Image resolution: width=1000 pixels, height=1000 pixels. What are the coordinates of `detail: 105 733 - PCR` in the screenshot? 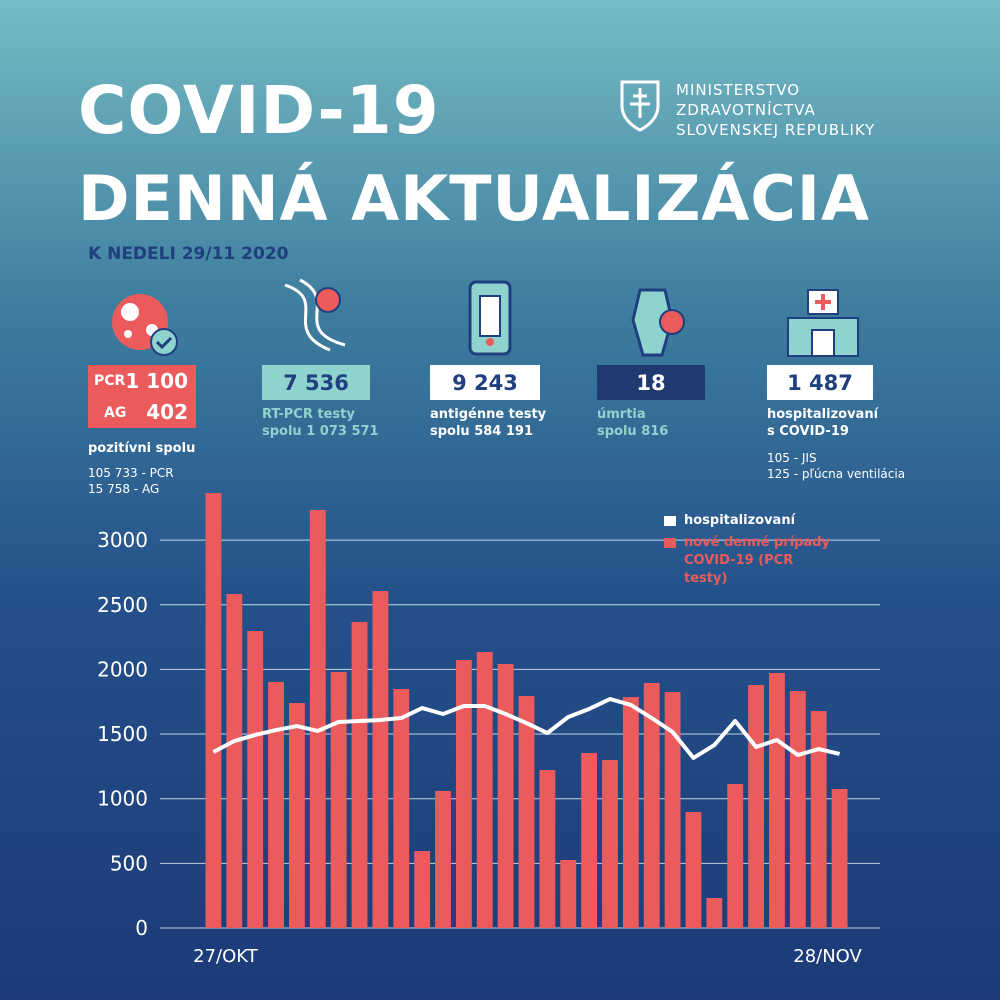 It's located at (131, 473).